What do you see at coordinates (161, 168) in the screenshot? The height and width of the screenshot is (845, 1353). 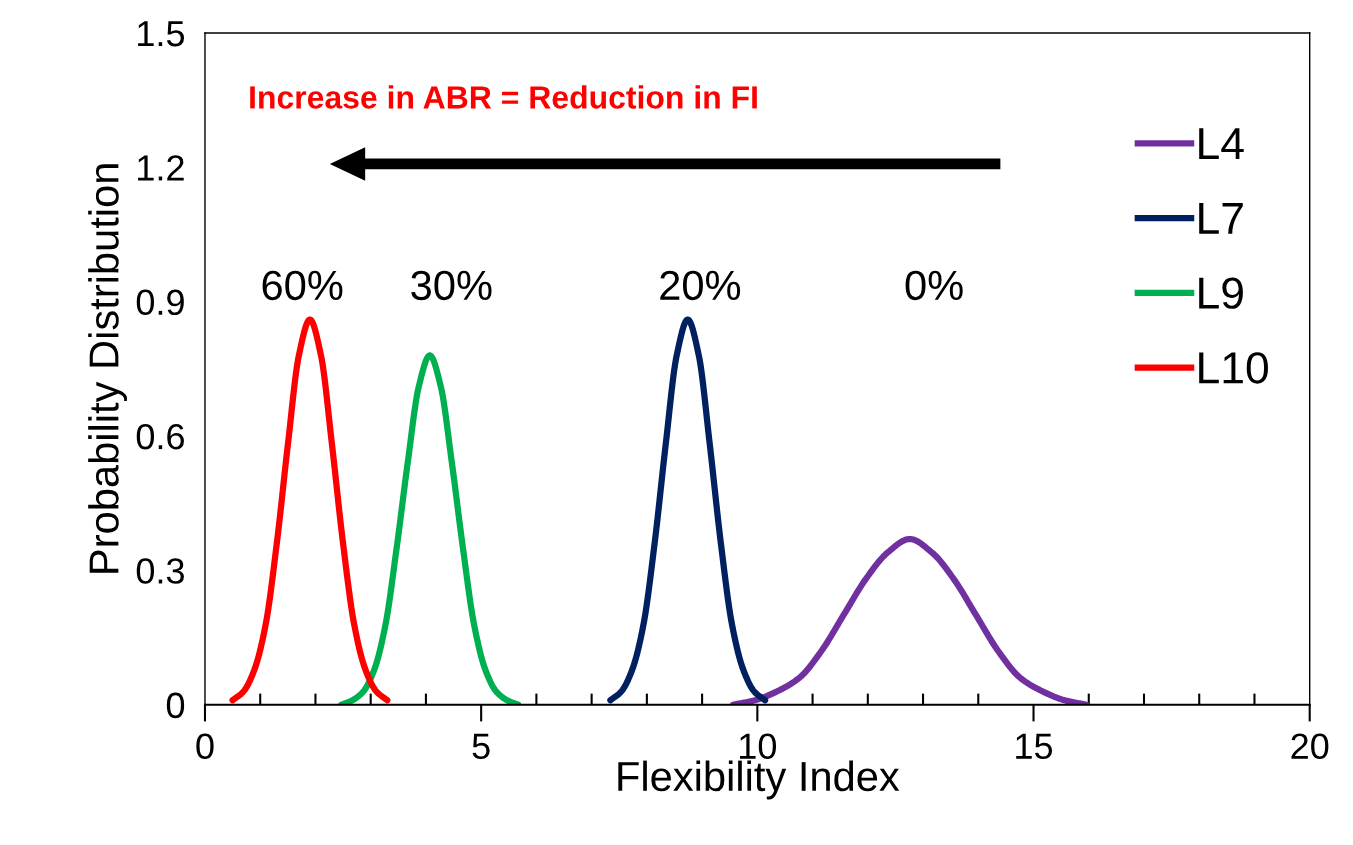 I see `y-tick-label: 1.2` at bounding box center [161, 168].